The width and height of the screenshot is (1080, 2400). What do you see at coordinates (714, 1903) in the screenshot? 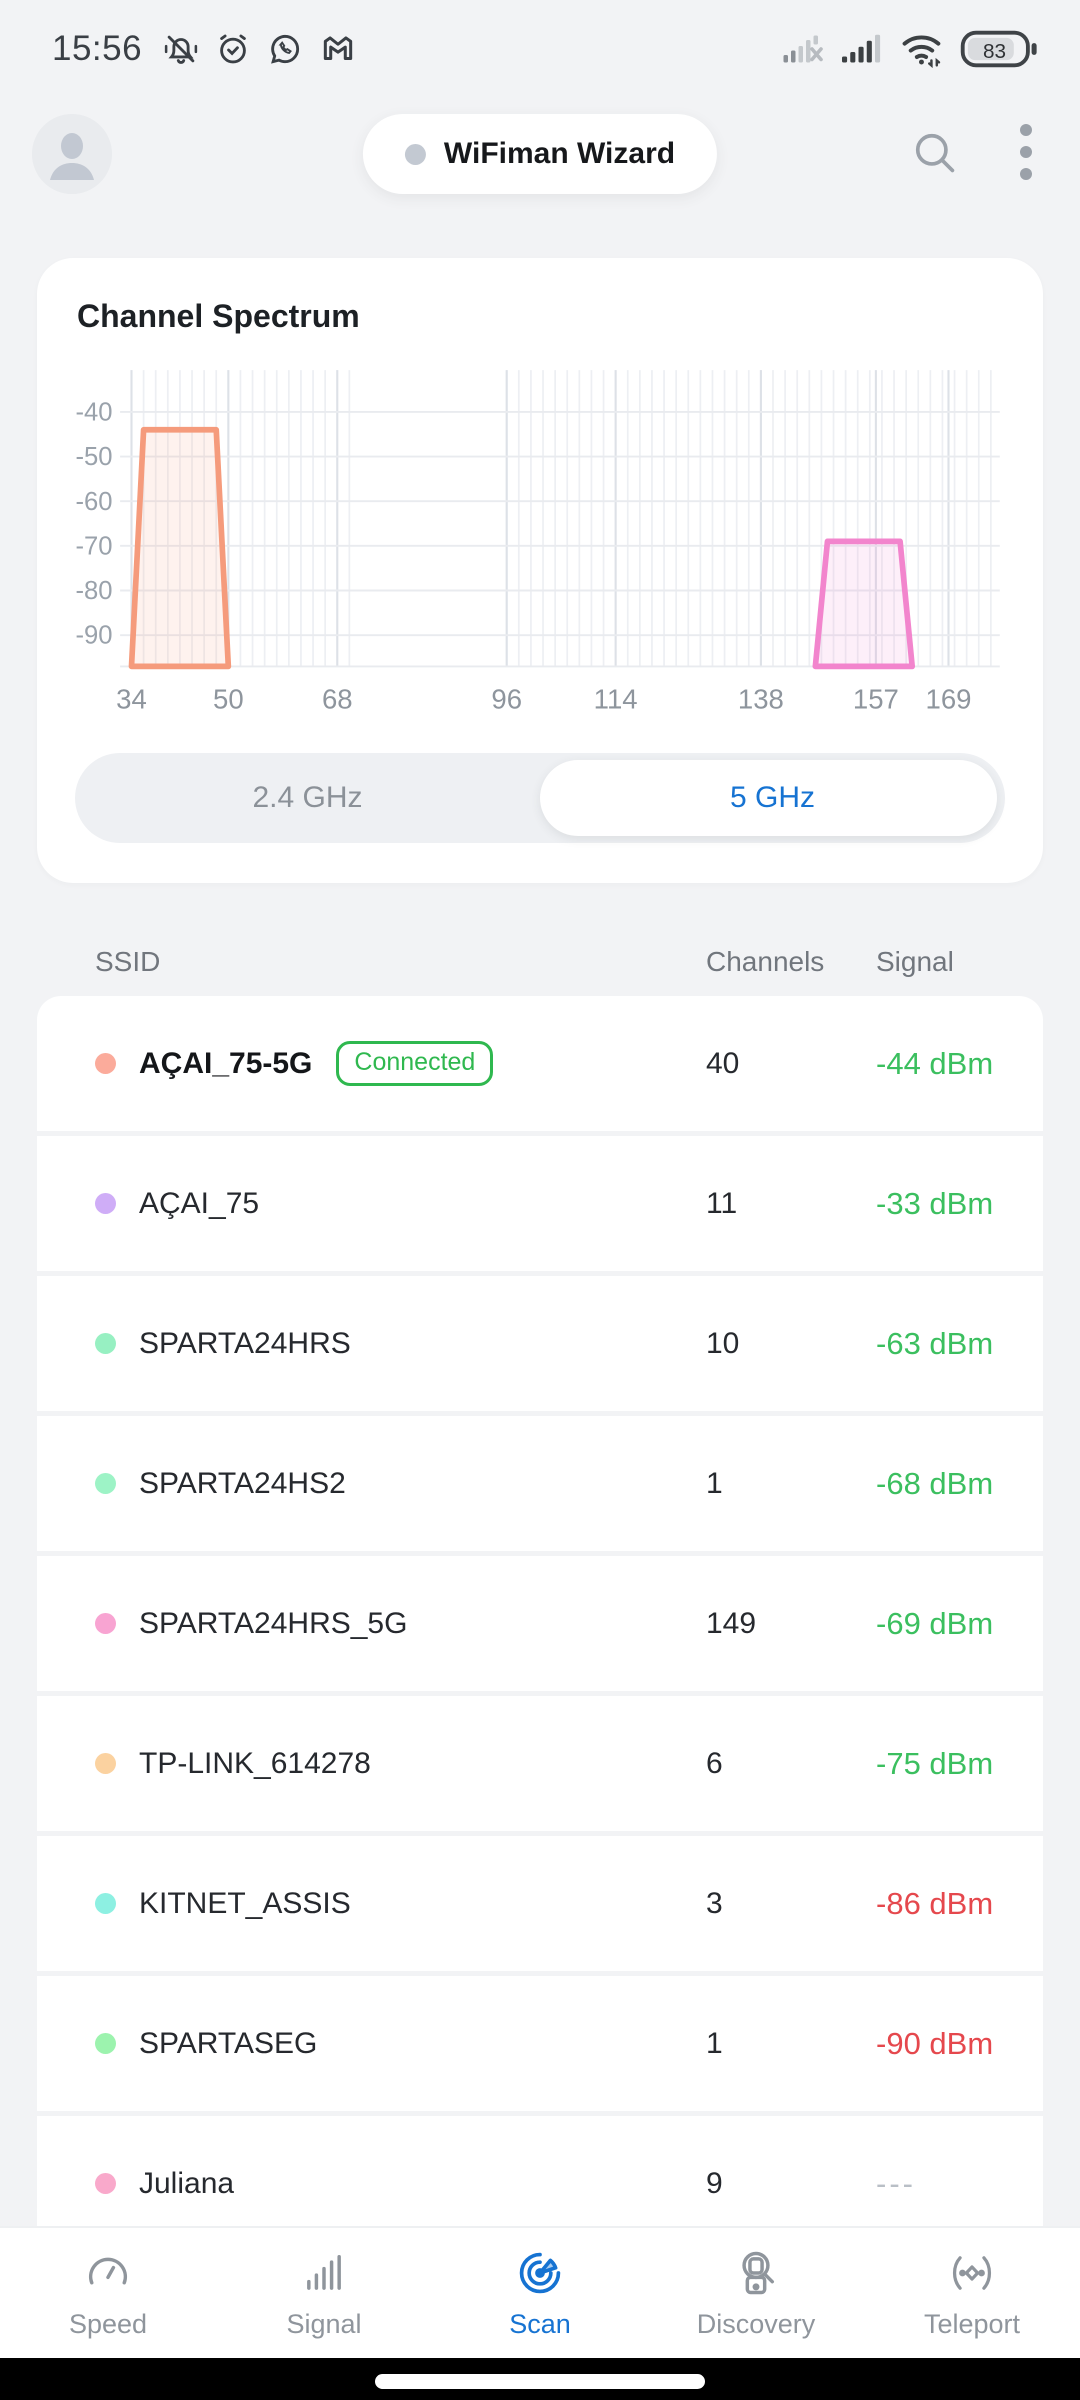
I see `channel-value: 3` at bounding box center [714, 1903].